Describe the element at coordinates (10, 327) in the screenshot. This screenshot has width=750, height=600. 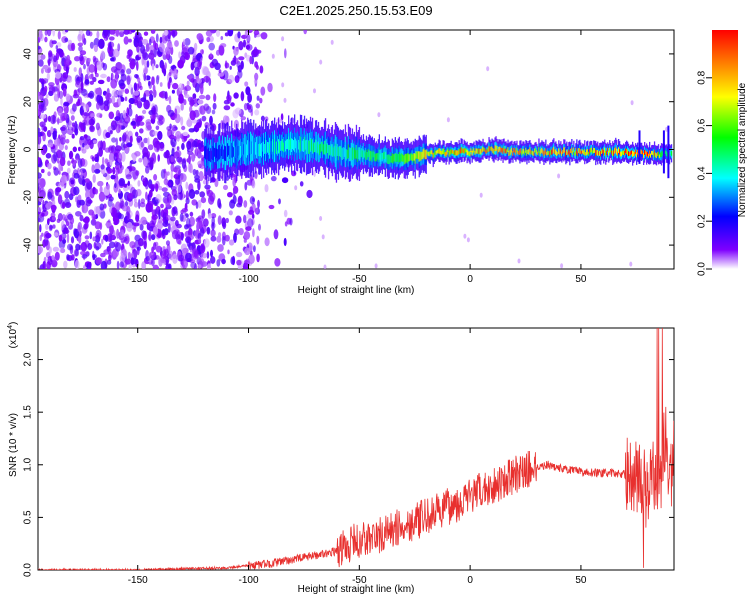
I see `scale-exponent: 4` at that location.